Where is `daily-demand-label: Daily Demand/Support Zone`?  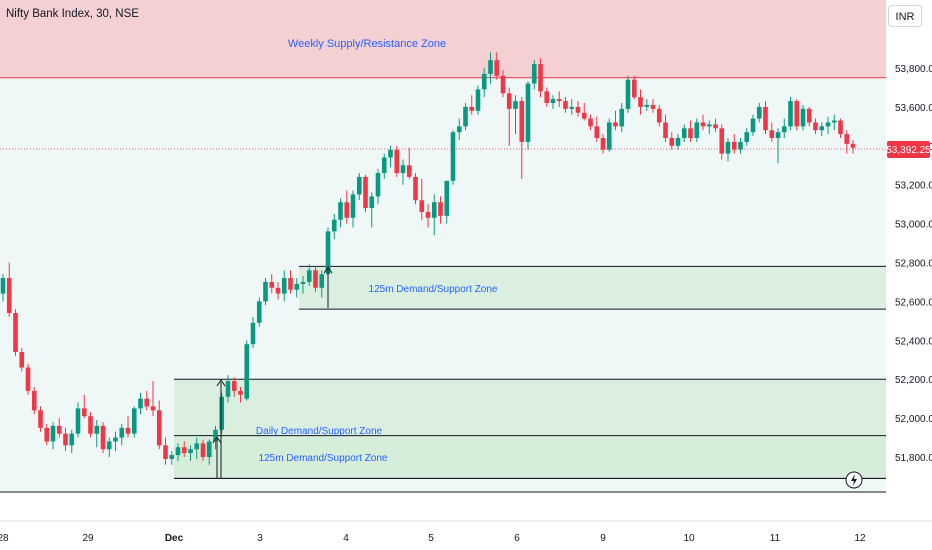
daily-demand-label: Daily Demand/Support Zone is located at coordinates (319, 431).